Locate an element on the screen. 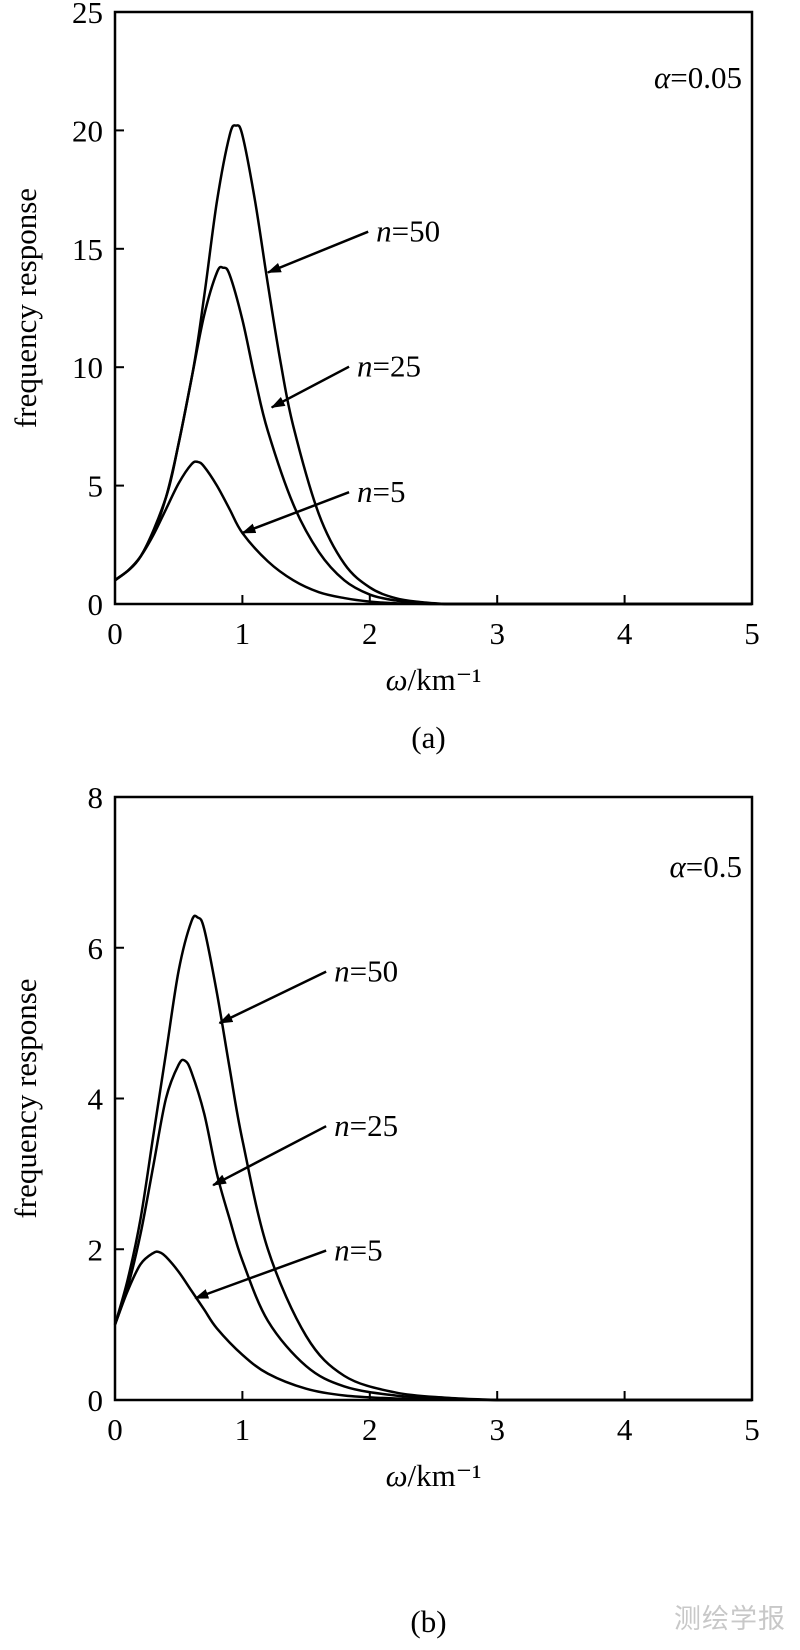  y-tick-label: 4 is located at coordinates (96, 1099).